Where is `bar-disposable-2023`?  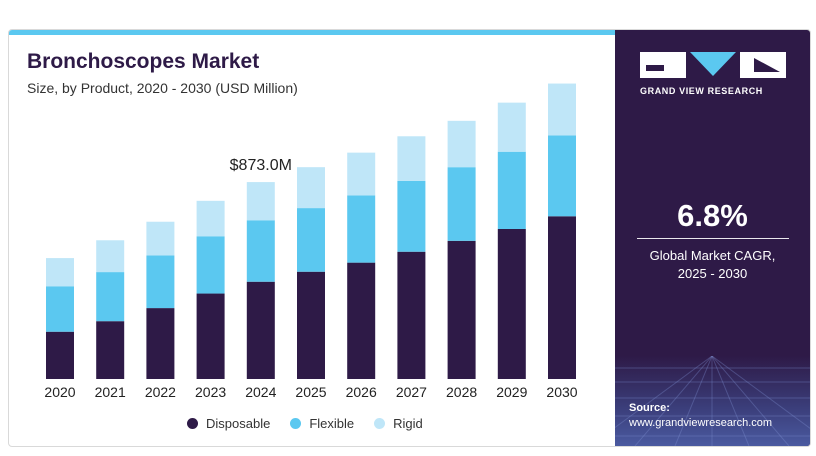 bar-disposable-2023 is located at coordinates (210, 336).